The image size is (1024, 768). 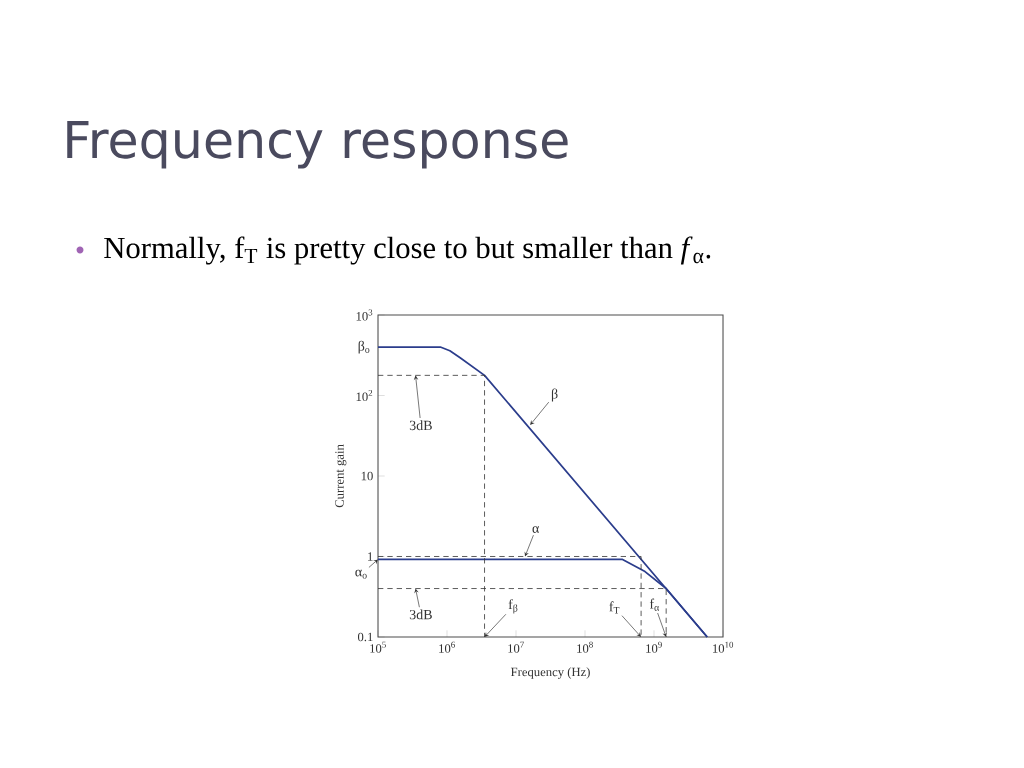 I want to click on chart-subtitle: Normally, f$_{T}$ is pretty close to but smaller than f$_{α}$., so click(x=407, y=250).